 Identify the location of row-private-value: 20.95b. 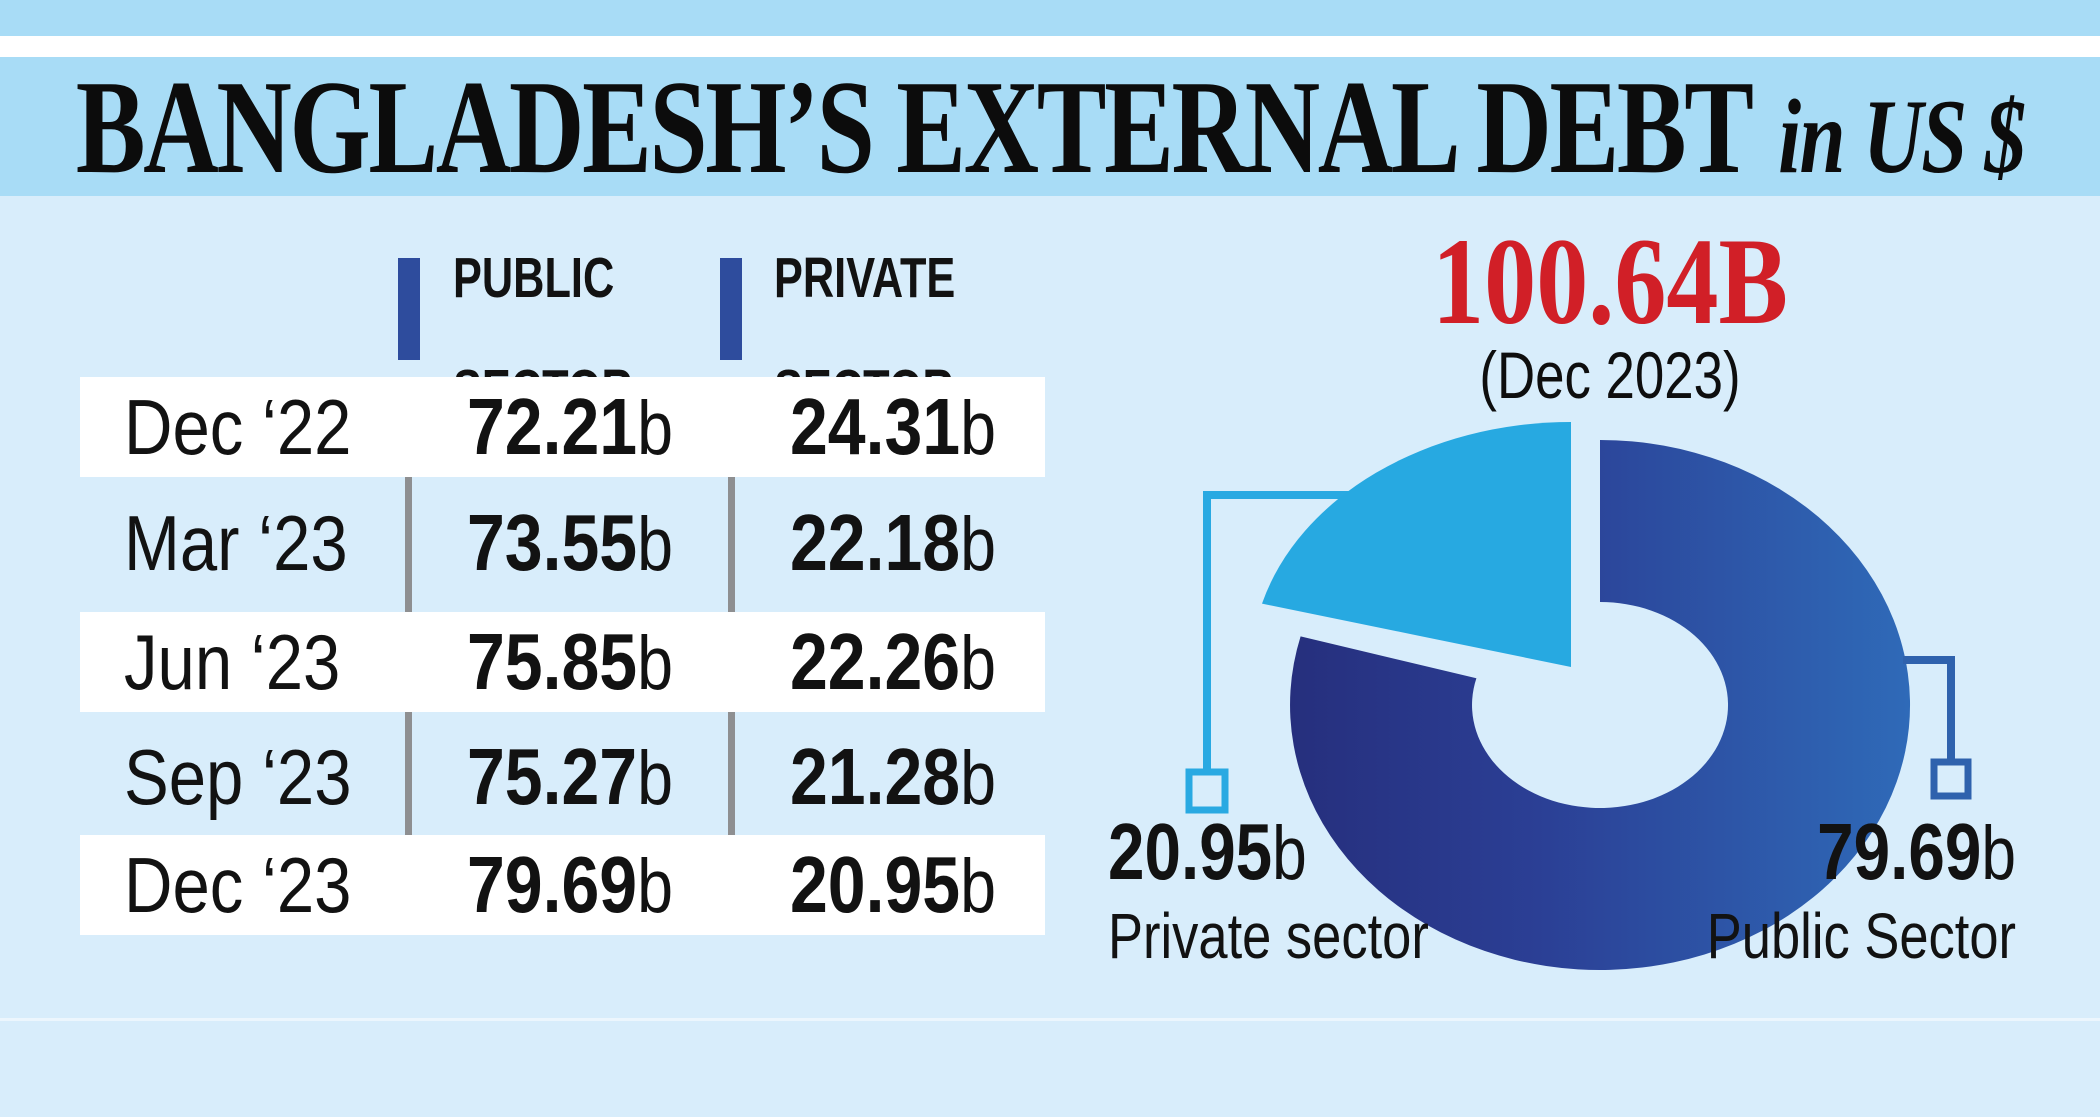
(893, 884).